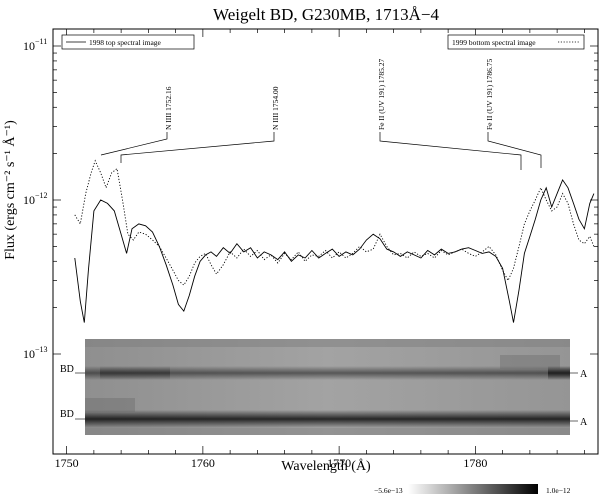 The height and width of the screenshot is (496, 600). Describe the element at coordinates (275, 108) in the screenshot. I see `label-n-iiii-1754: N IIII 1754.00` at that location.